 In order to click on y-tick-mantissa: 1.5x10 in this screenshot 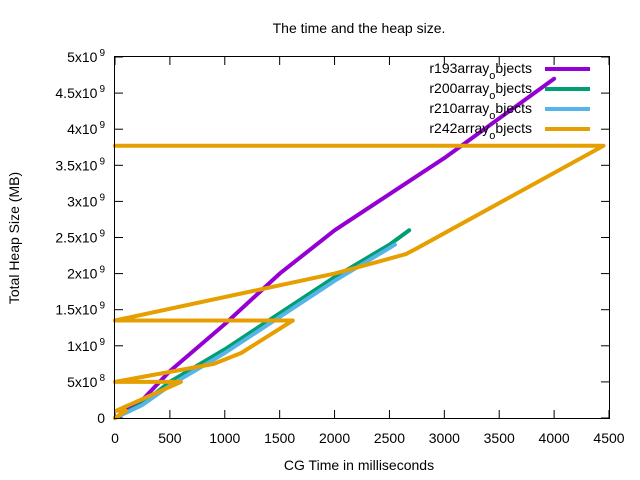, I will do `click(76, 310)`.